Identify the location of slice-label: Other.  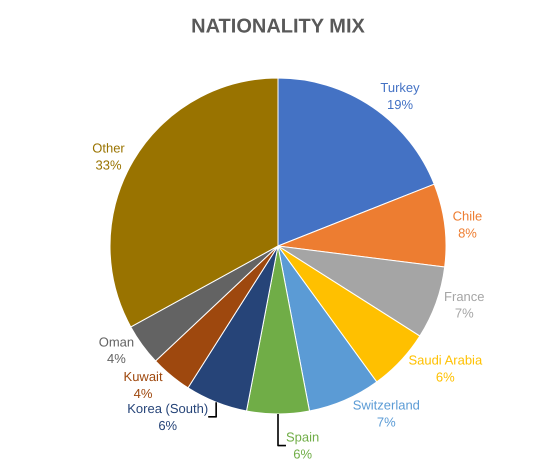
(109, 148).